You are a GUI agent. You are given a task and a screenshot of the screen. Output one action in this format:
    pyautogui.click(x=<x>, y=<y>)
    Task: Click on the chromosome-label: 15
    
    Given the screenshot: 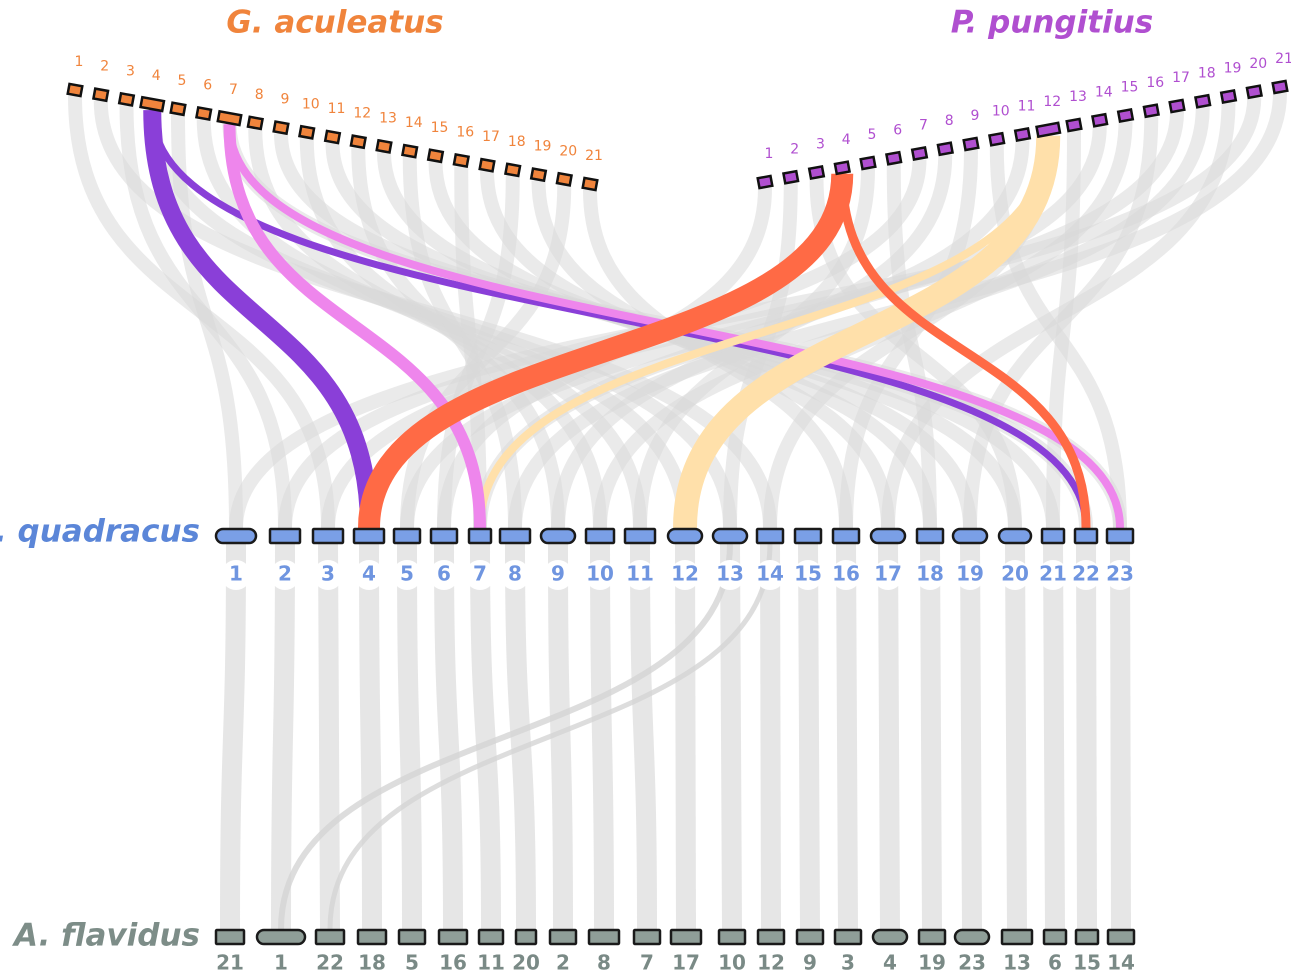 What is the action you would take?
    pyautogui.click(x=440, y=128)
    